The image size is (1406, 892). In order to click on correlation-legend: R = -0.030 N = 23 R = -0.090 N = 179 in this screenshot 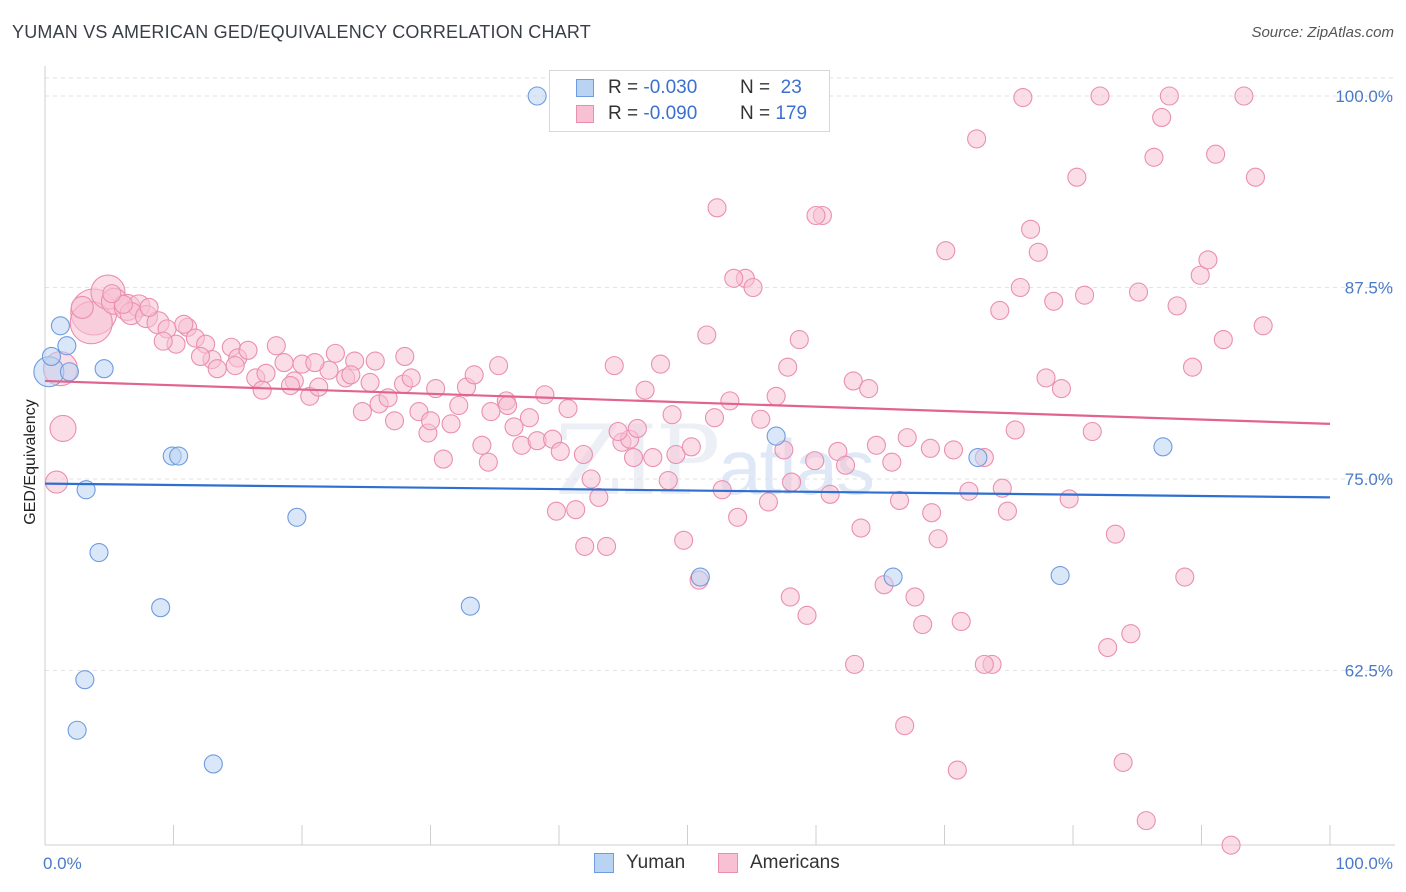, I will do `click(689, 101)`.